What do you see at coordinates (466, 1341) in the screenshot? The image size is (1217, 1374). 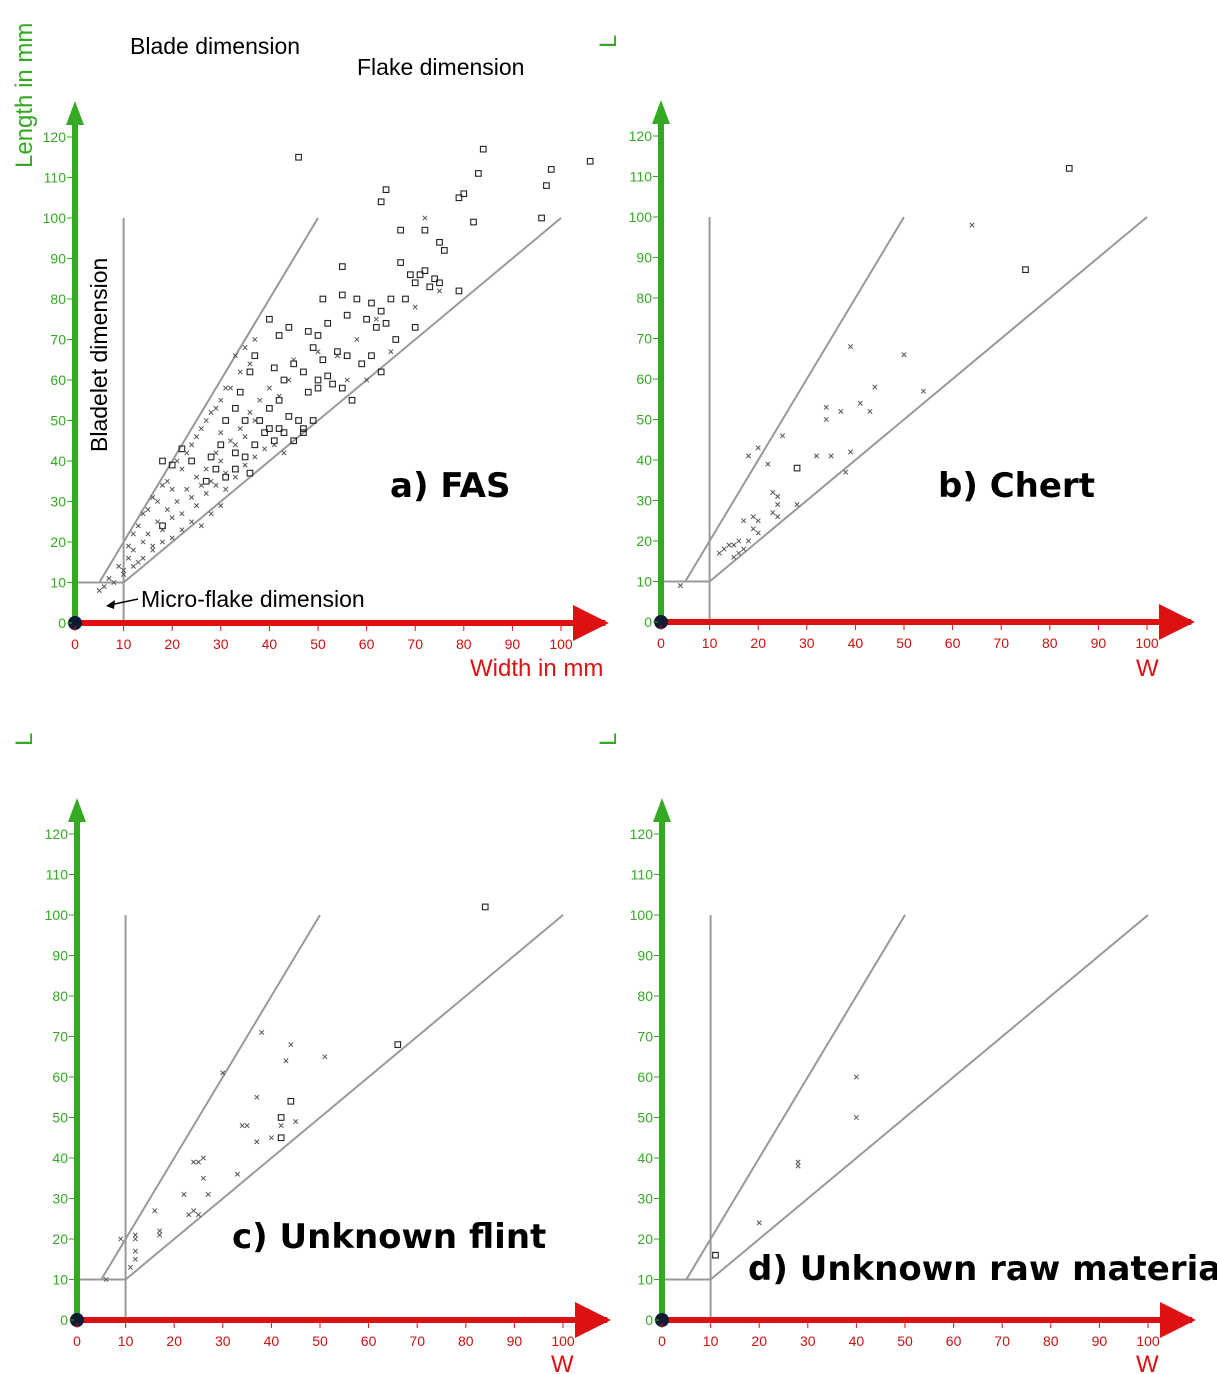 I see `x-tick-label: 80` at bounding box center [466, 1341].